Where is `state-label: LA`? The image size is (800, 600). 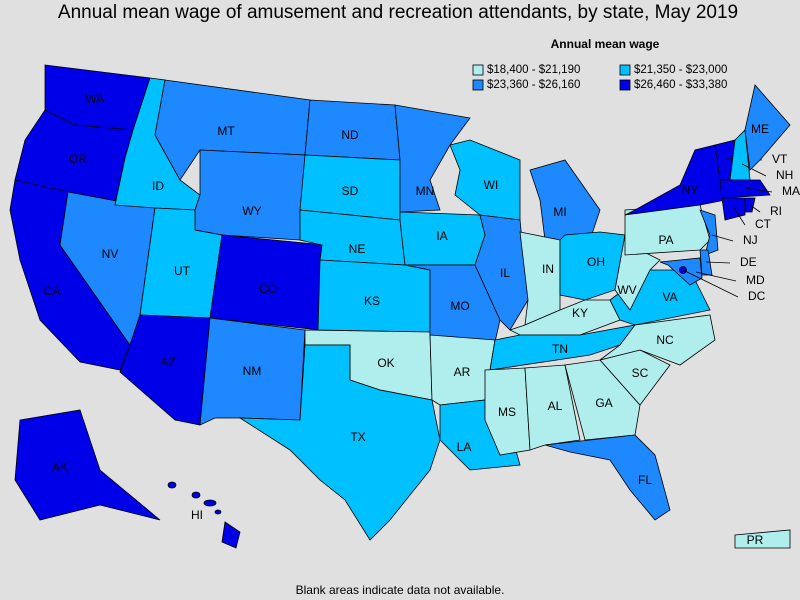 state-label: LA is located at coordinates (464, 447).